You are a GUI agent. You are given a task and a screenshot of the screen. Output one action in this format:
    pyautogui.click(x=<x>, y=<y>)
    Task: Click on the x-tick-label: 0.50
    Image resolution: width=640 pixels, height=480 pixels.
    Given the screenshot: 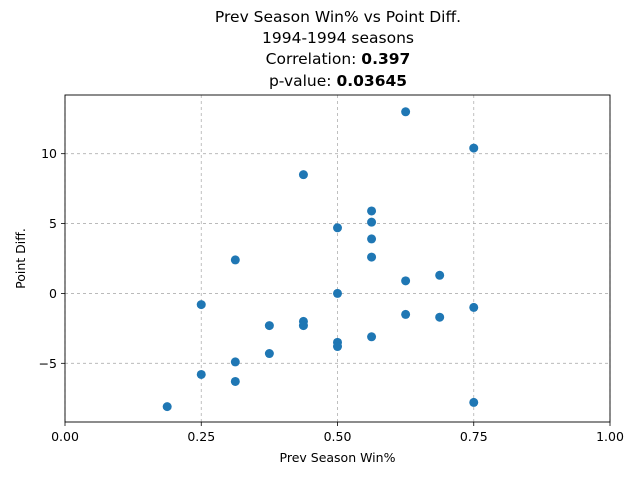 What is the action you would take?
    pyautogui.click(x=338, y=436)
    